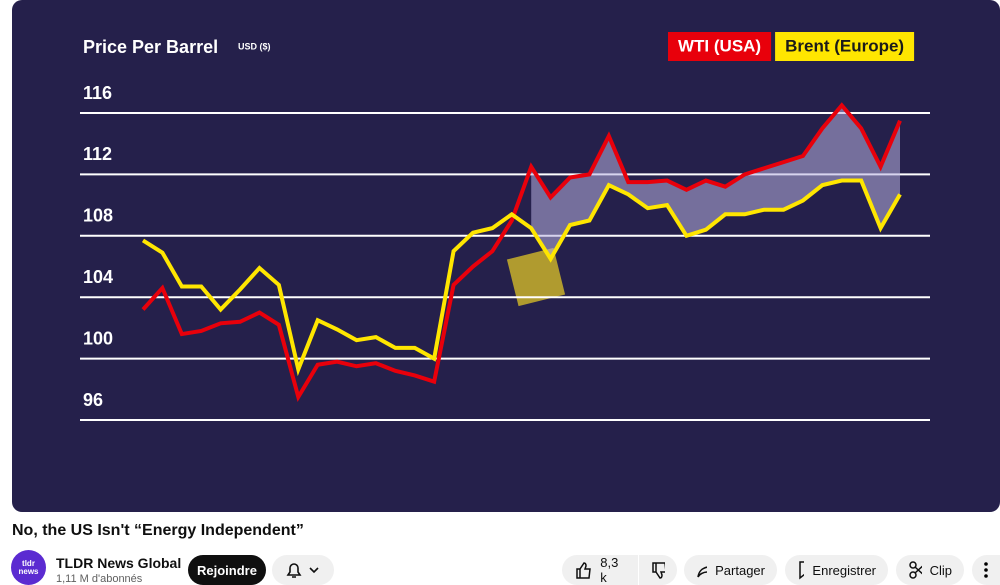 This screenshot has width=1000, height=585. I want to click on y-tick-label: 96, so click(93, 400).